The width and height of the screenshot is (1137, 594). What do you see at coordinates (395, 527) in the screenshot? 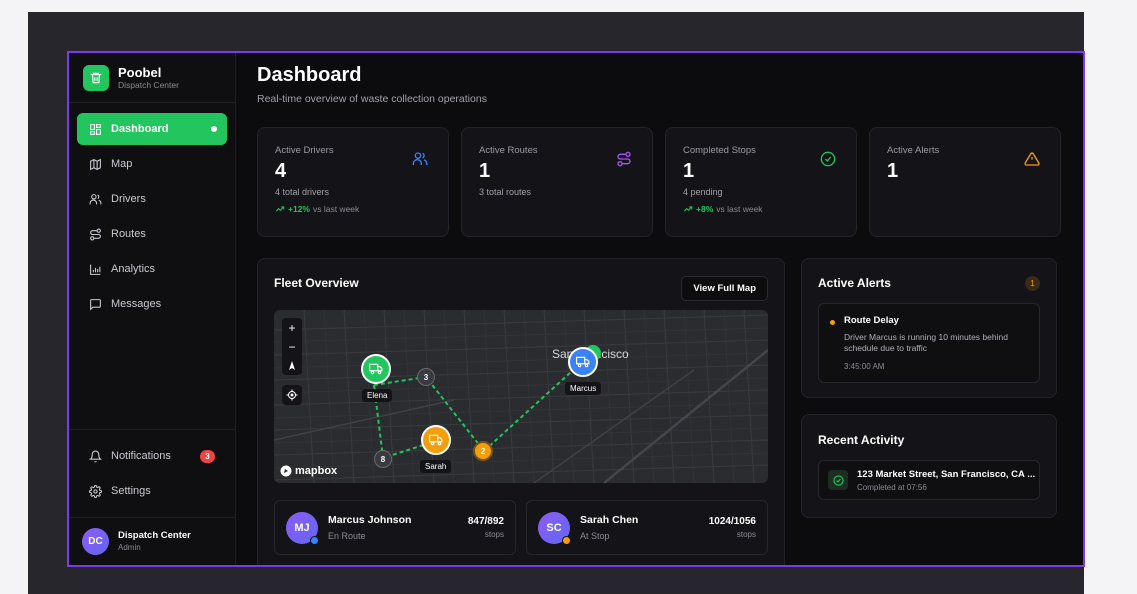
I see `driver-card-marcus: MJ Marcus Johnson En Route 847/892 stops` at bounding box center [395, 527].